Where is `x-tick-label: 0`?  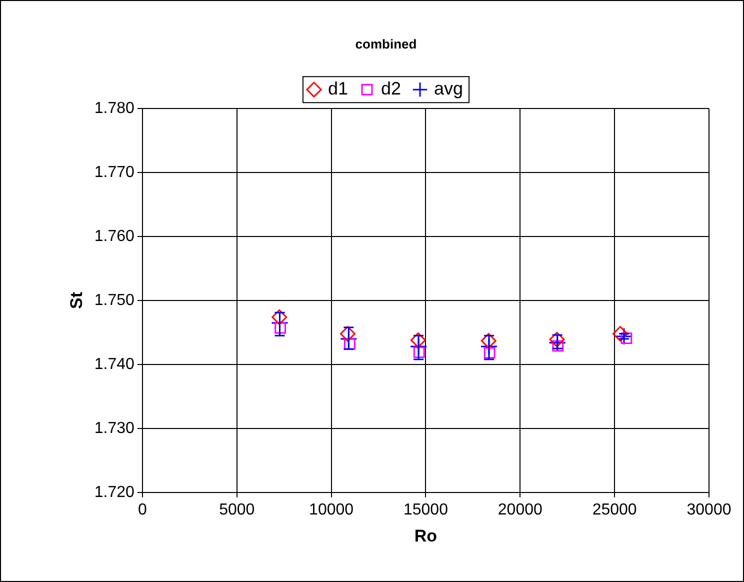 x-tick-label: 0 is located at coordinates (142, 509).